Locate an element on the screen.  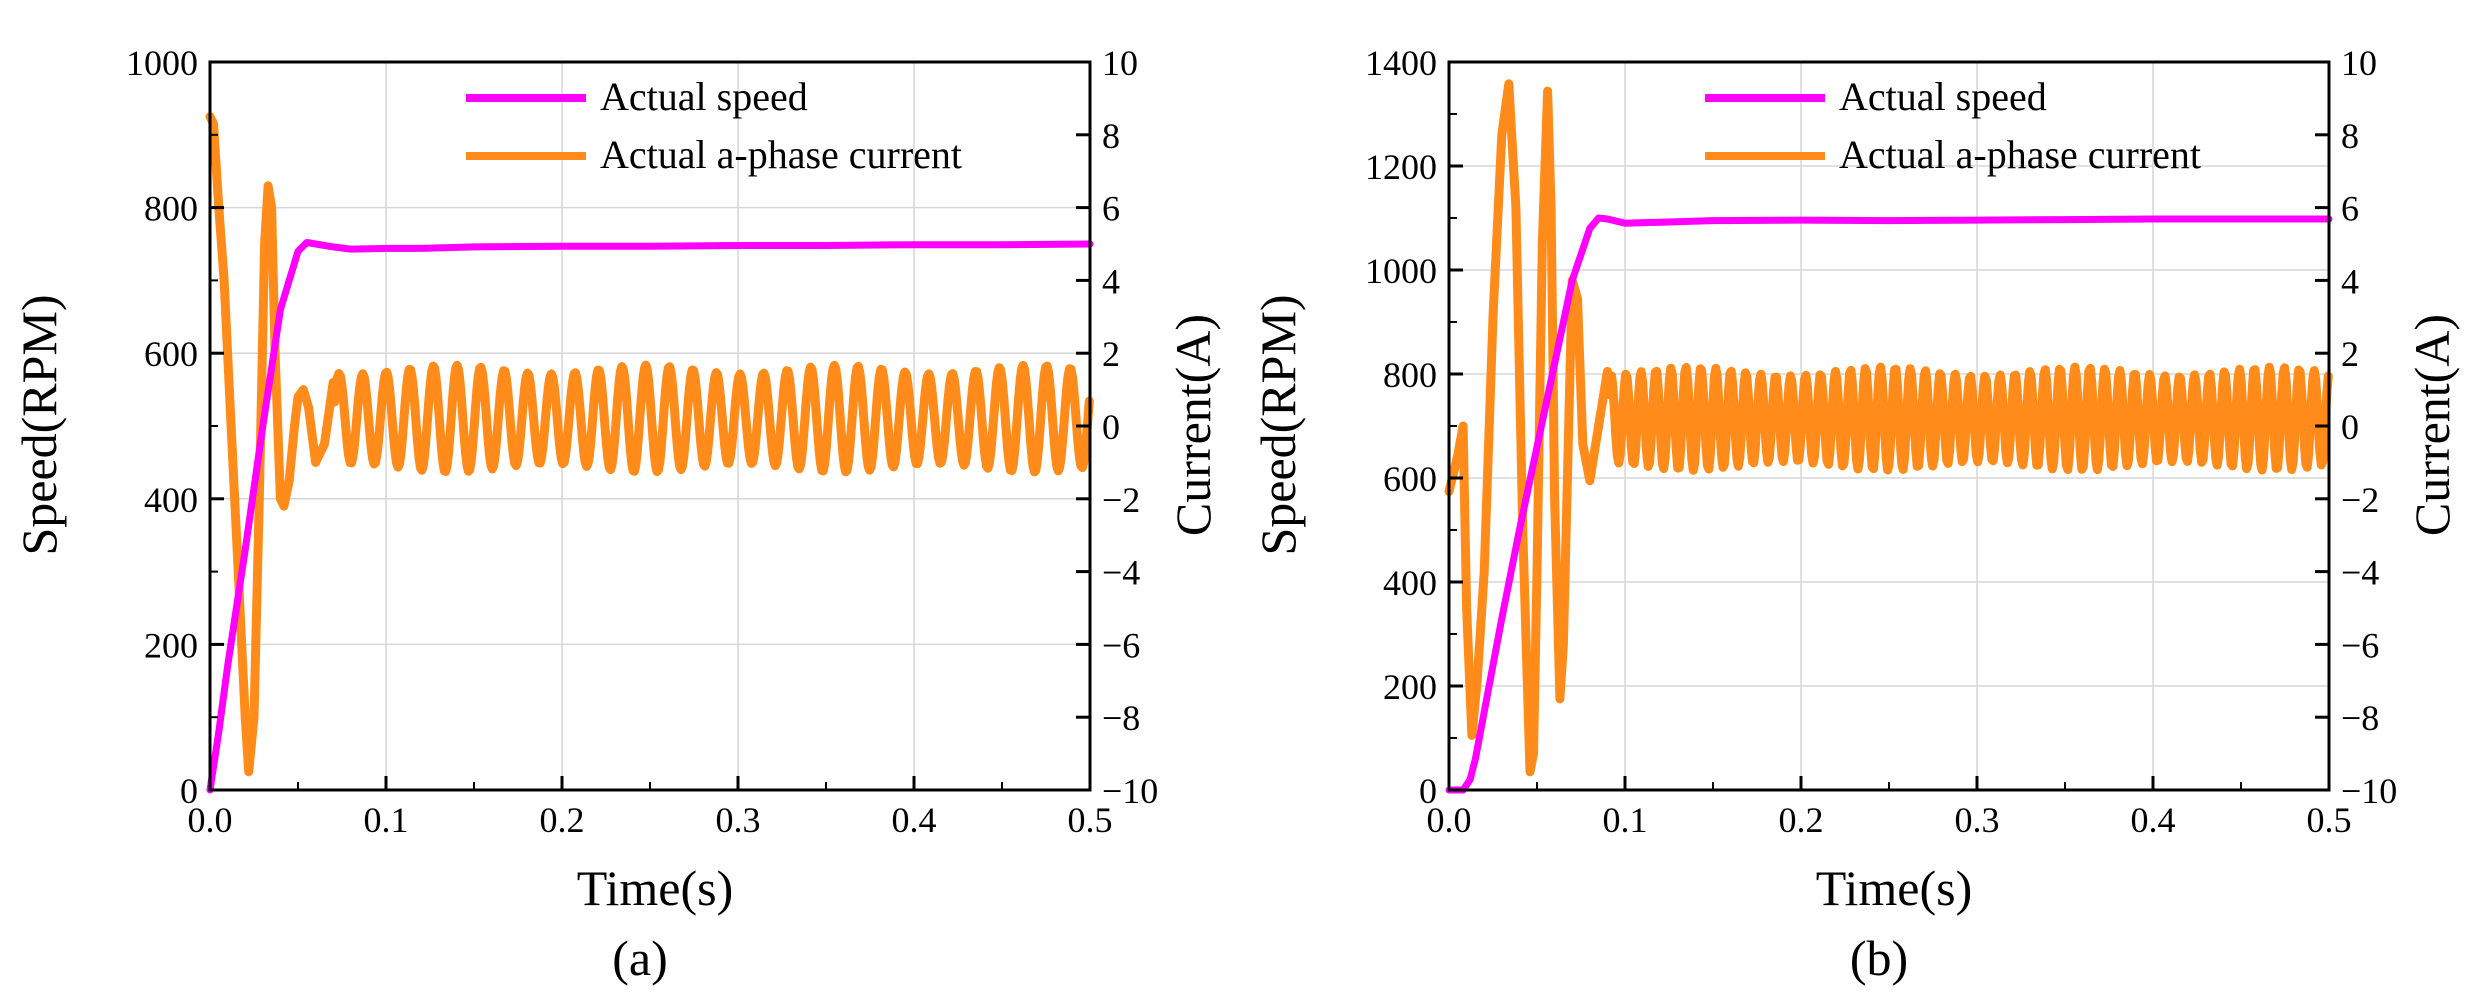
legend-a: Actual speed Actual a-phase current is located at coordinates (714, 125).